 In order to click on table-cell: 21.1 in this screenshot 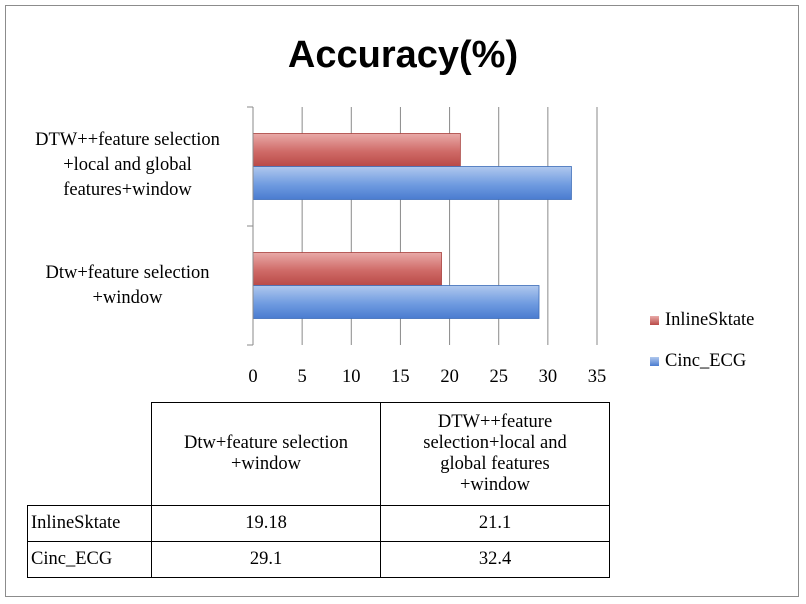, I will do `click(495, 523)`.